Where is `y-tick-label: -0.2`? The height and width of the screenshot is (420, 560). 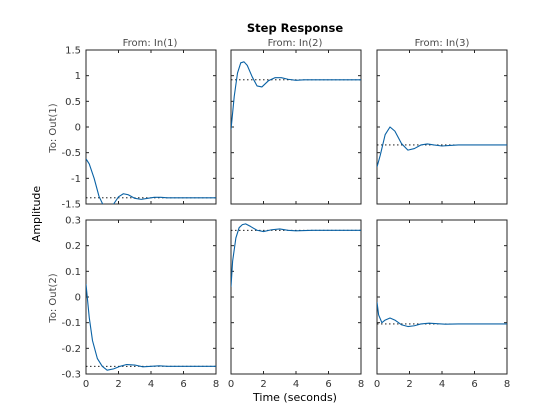
y-tick-label: -0.2 is located at coordinates (71, 349).